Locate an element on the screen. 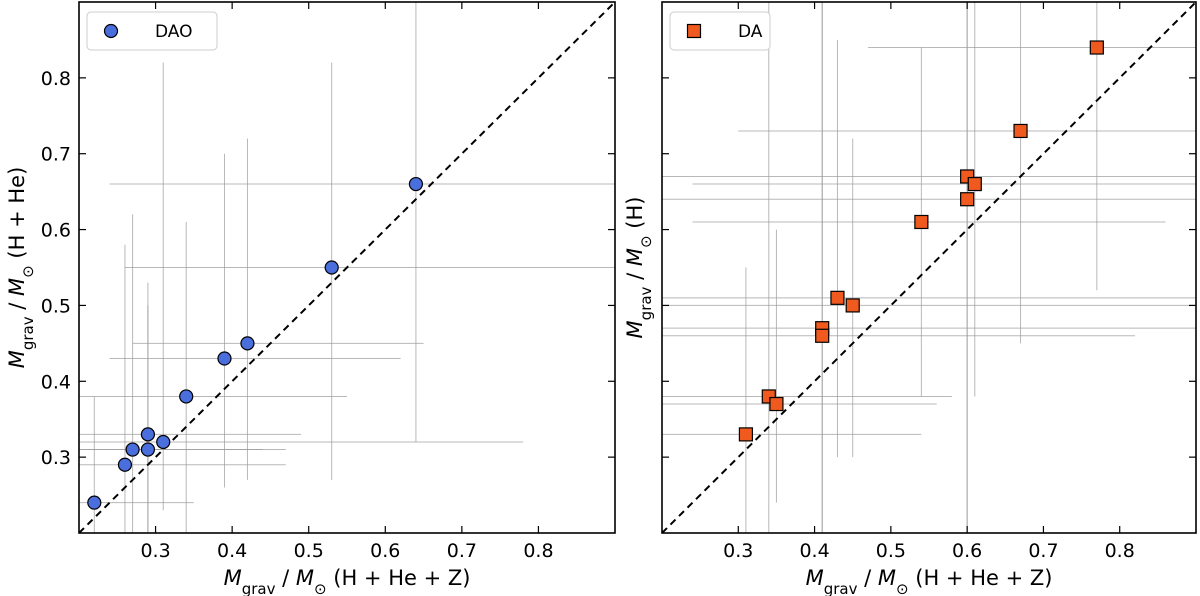 The width and height of the screenshot is (1200, 596). legend: DA is located at coordinates (720, 31).